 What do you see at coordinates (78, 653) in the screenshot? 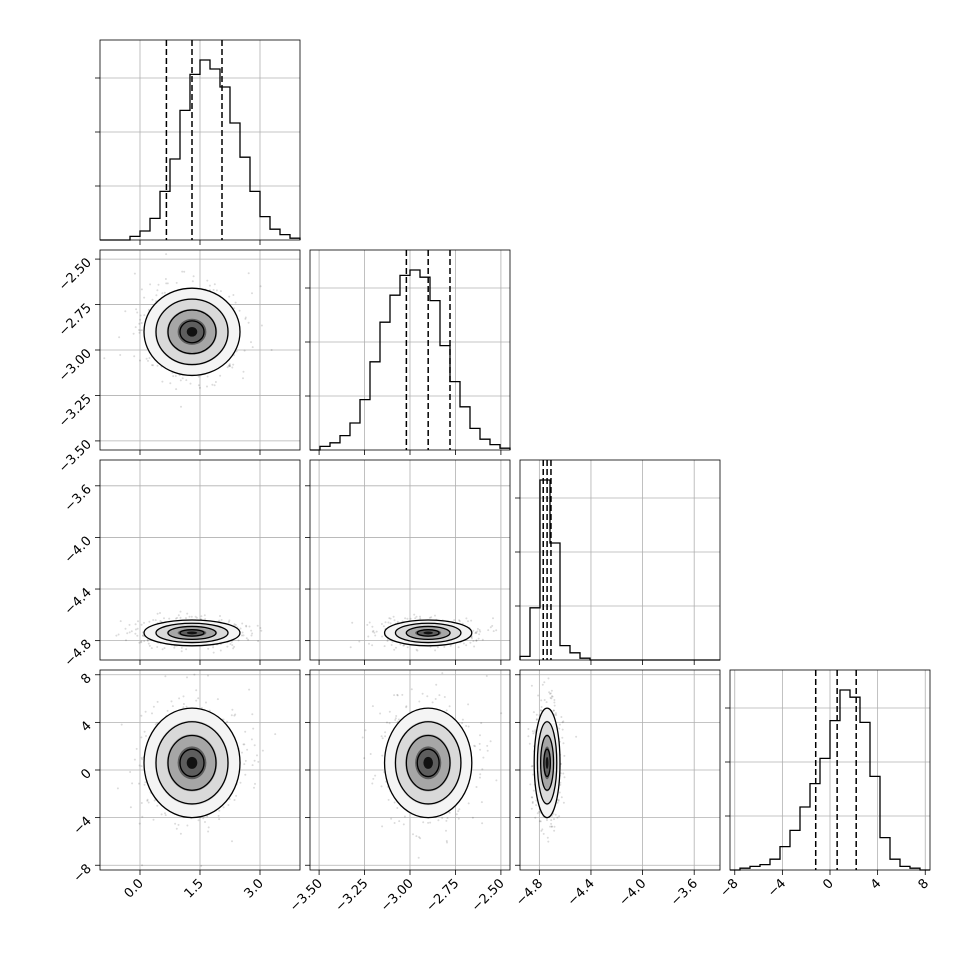
I see `y-tick-label: −4.8` at bounding box center [78, 653].